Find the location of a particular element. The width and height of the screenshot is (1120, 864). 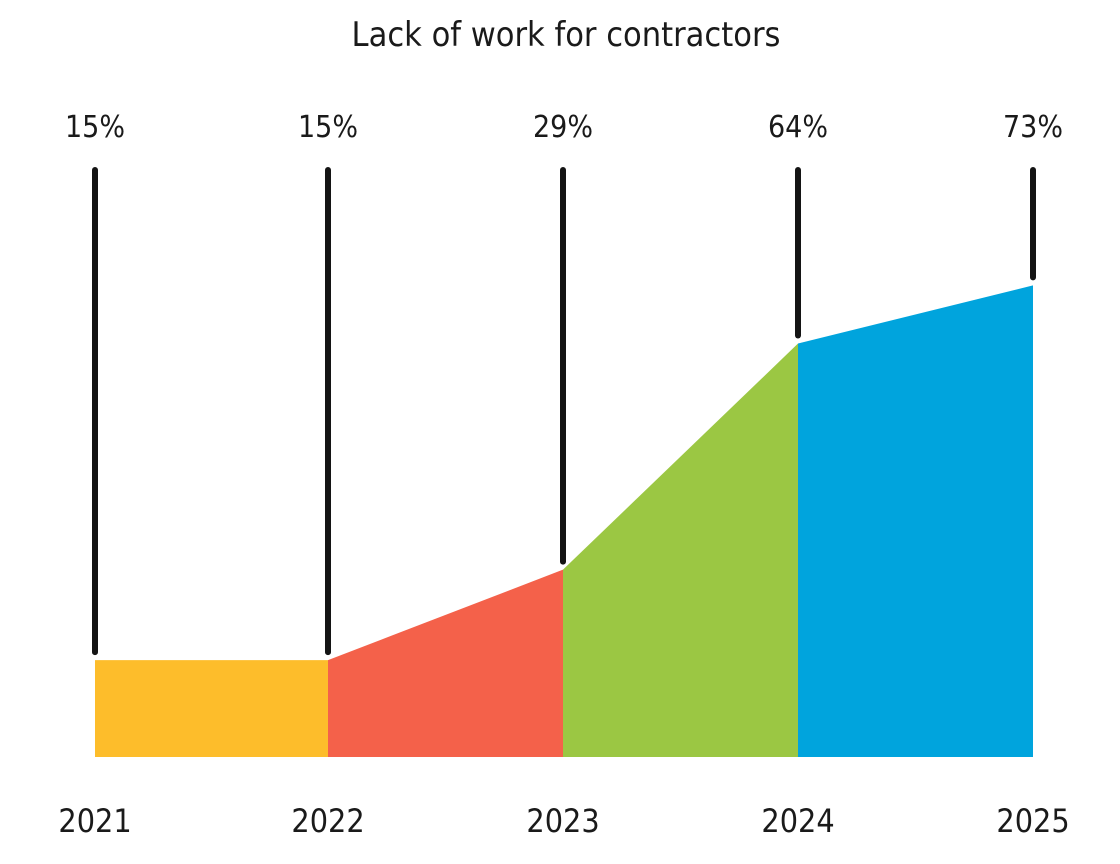

area-segment-2023-2024 is located at coordinates (680, 550).